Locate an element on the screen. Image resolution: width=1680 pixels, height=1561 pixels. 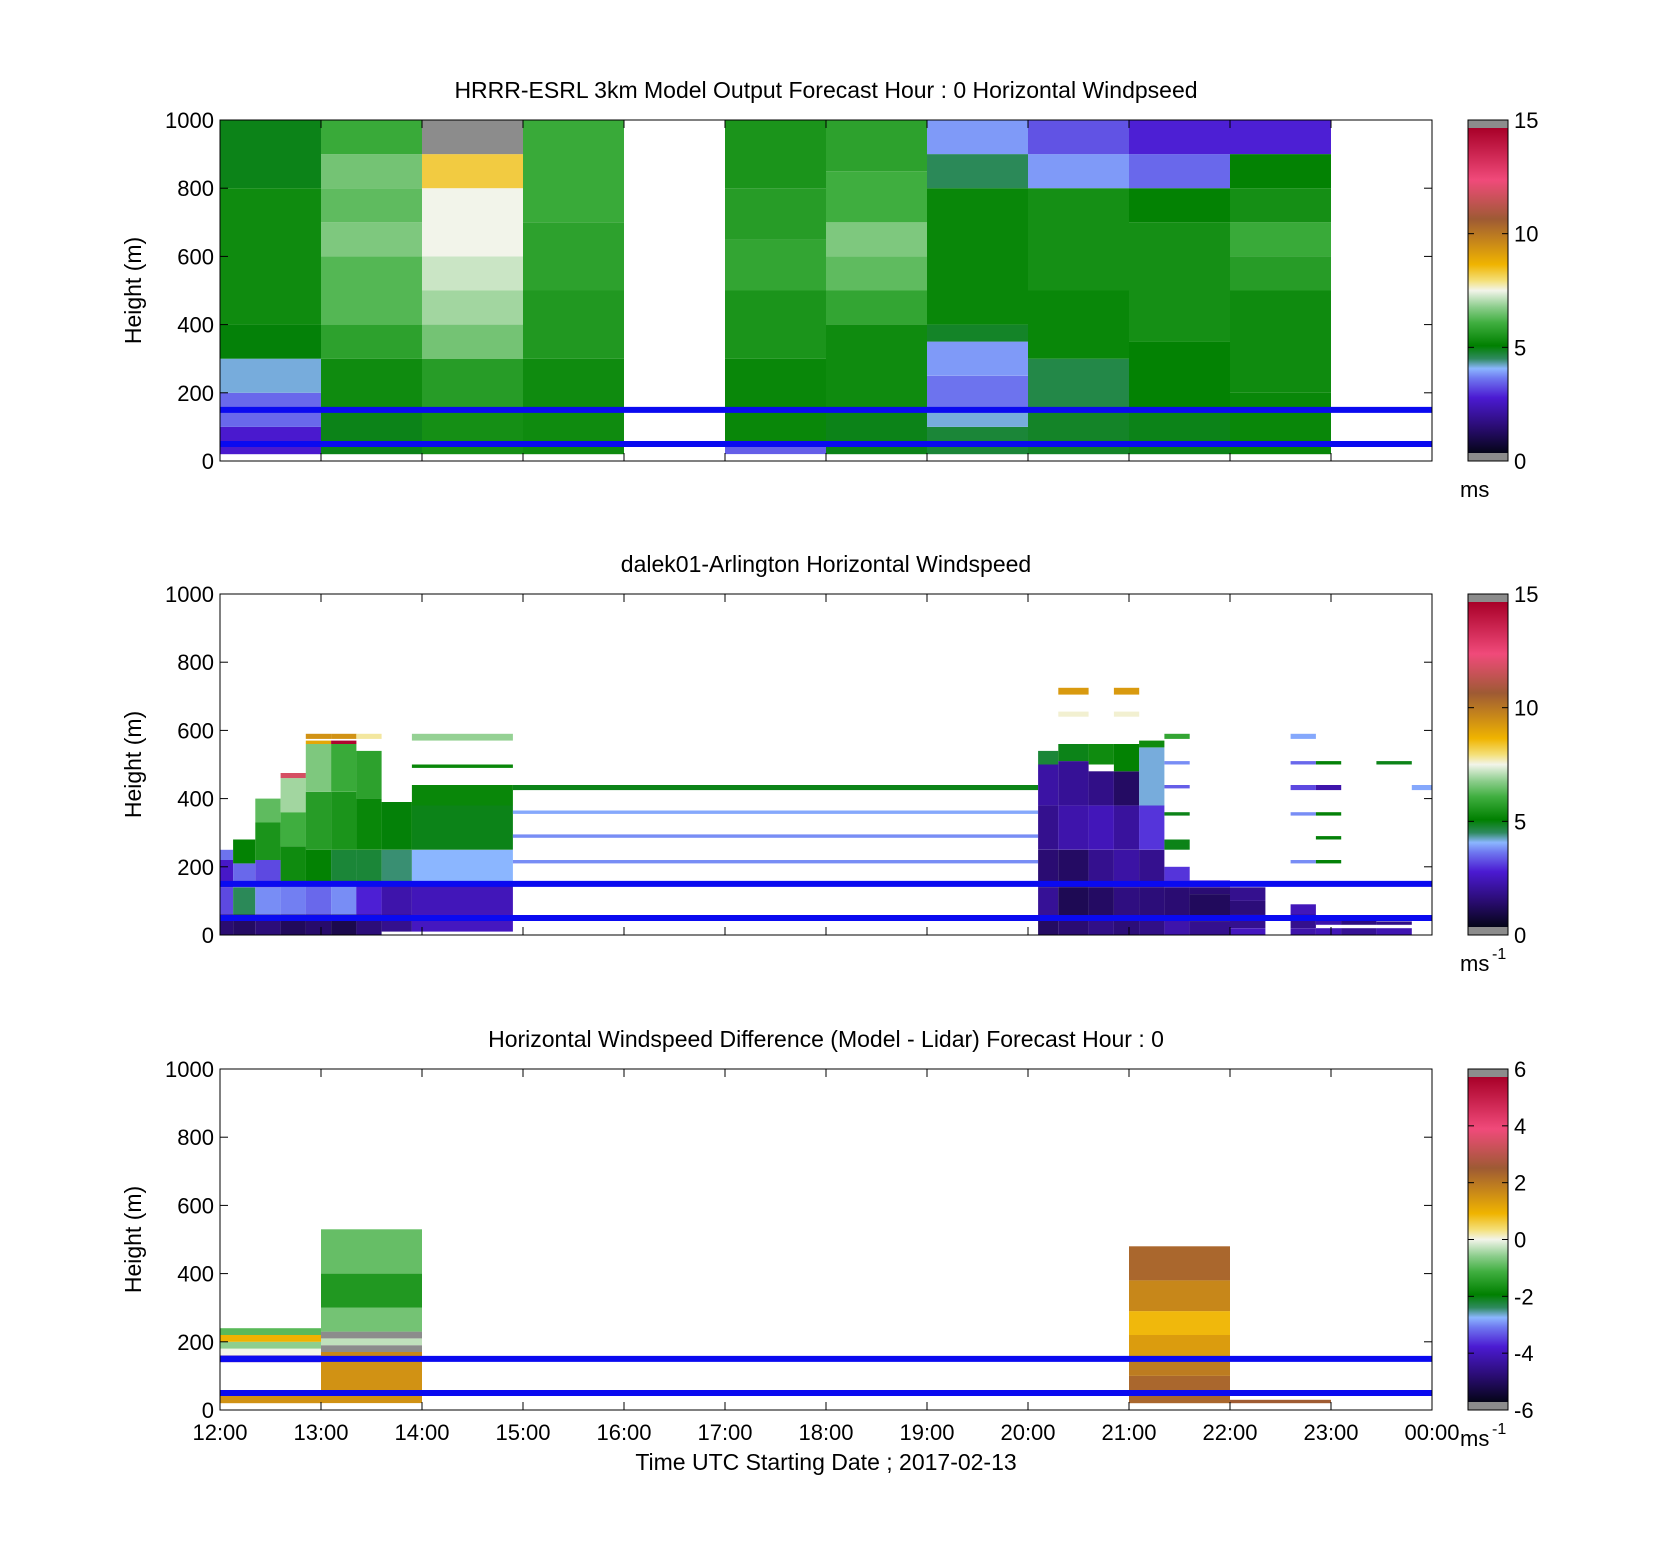
colorbar-tick-label: 6 is located at coordinates (1520, 1069).